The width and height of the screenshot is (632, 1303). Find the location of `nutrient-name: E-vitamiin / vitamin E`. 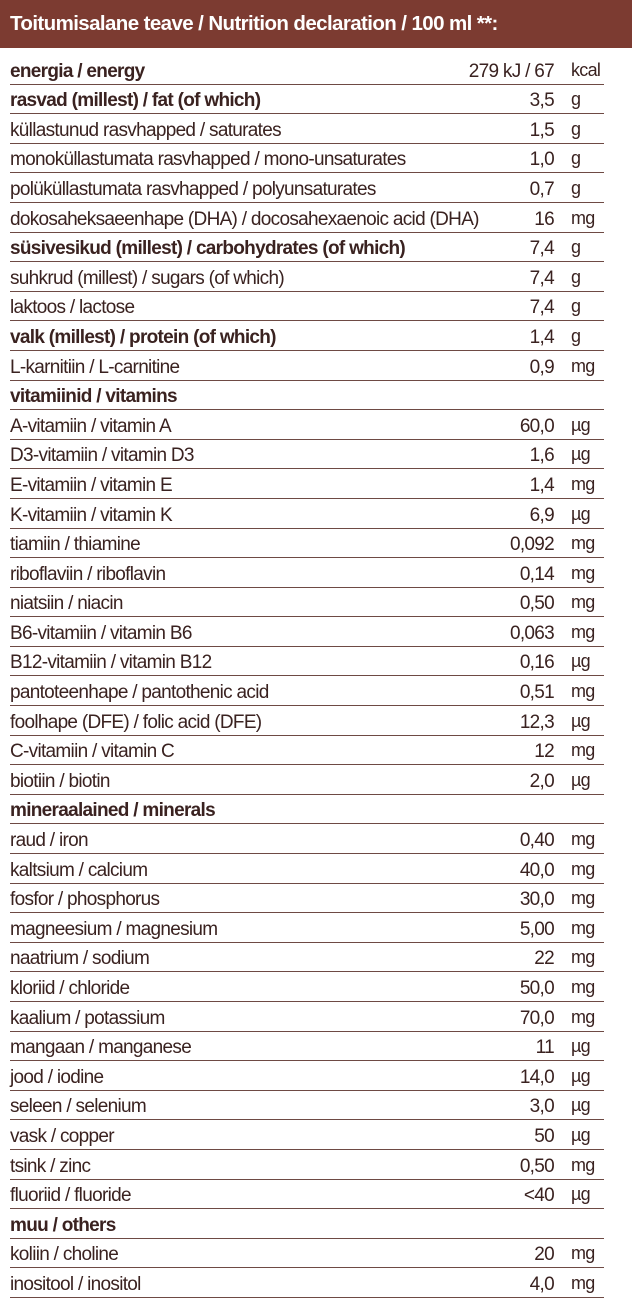

nutrient-name: E-vitamiin / vitamin E is located at coordinates (91, 485).